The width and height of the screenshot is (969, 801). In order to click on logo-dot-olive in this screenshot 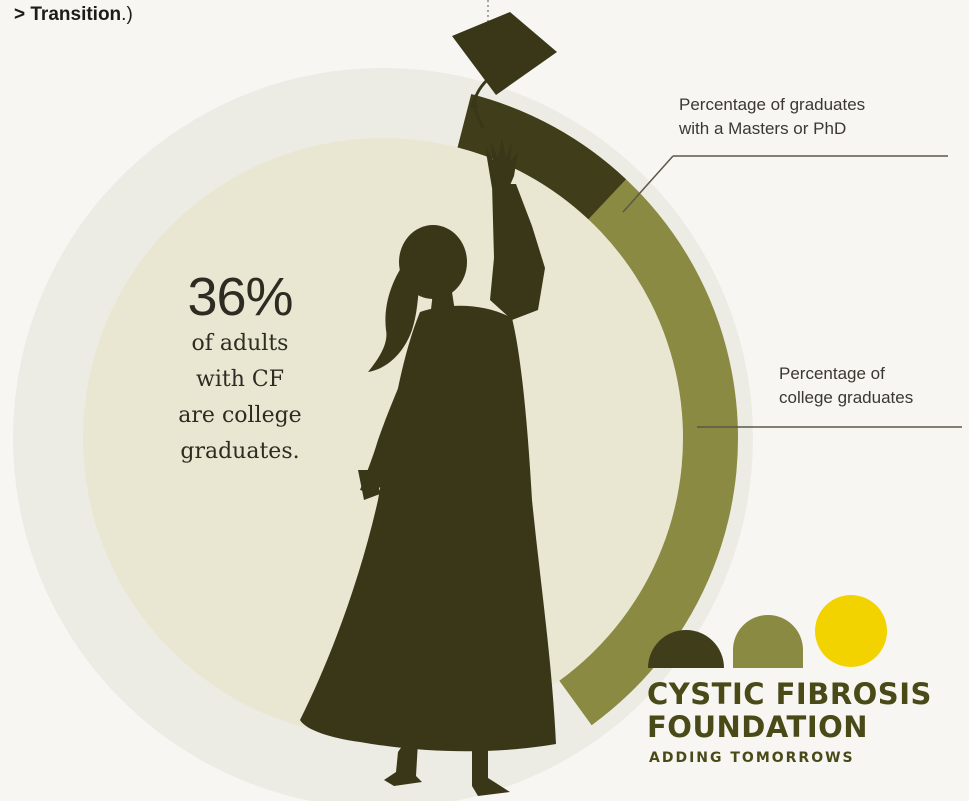, I will do `click(768, 641)`.